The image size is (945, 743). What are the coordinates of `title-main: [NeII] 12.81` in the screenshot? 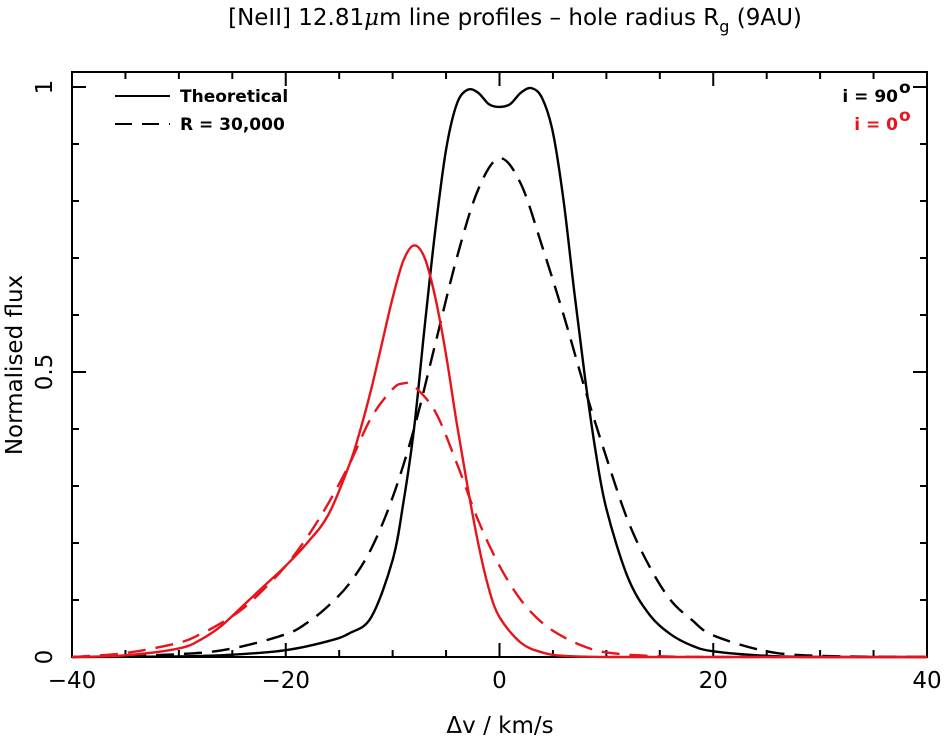 It's located at (296, 18).